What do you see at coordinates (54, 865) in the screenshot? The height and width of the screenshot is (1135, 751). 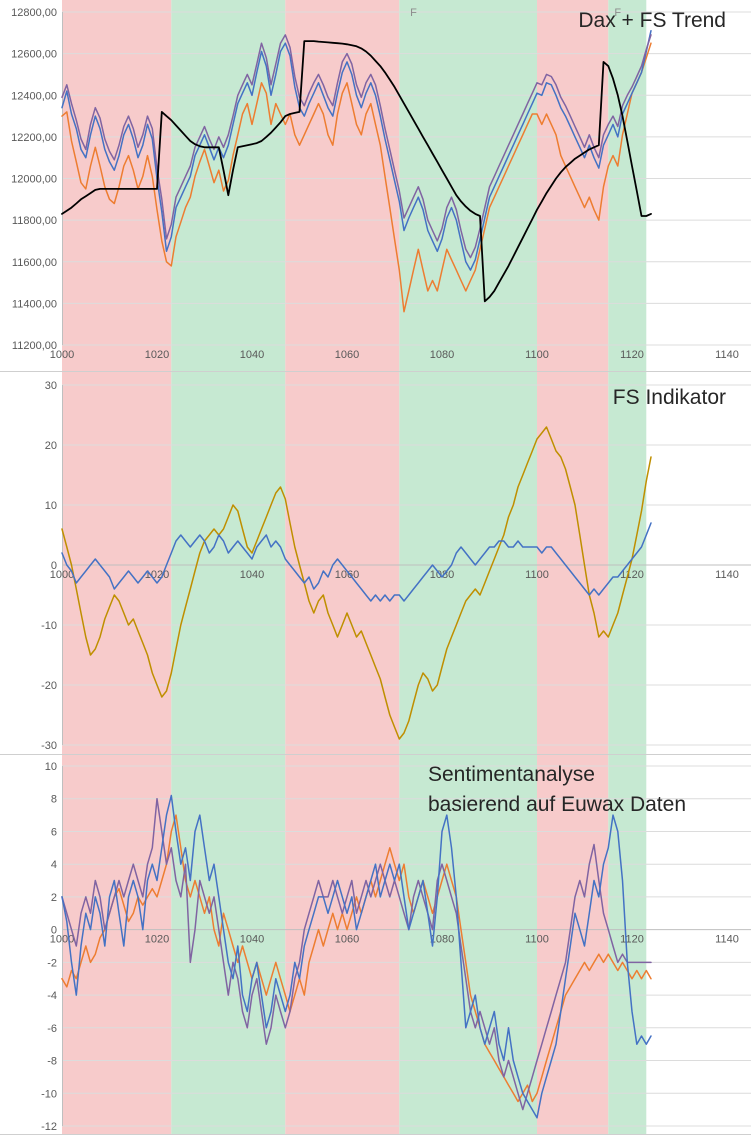 I see `svg-text: 4` at bounding box center [54, 865].